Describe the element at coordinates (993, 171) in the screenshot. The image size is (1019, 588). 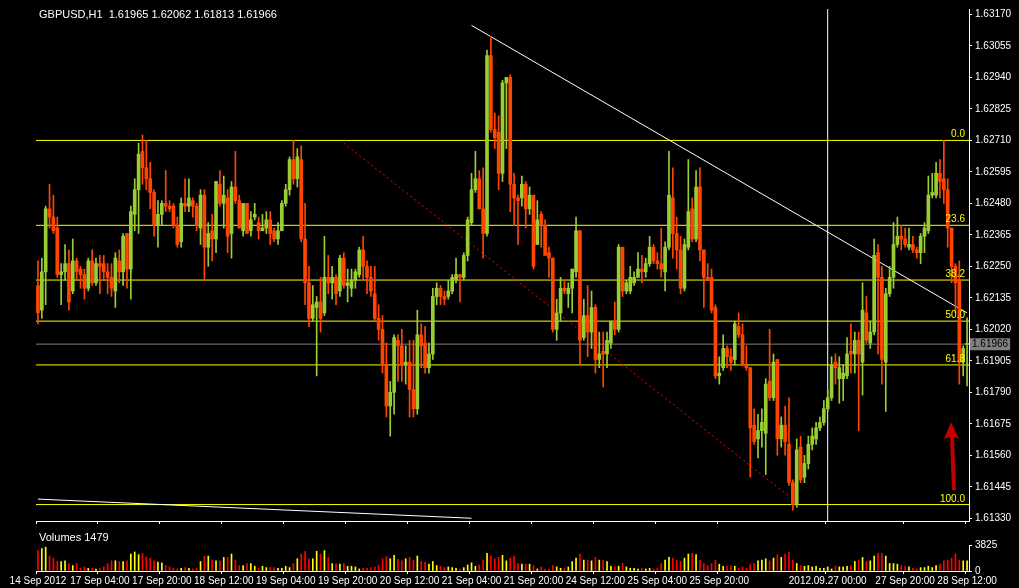
I see `y-tick-label: 1.62595` at that location.